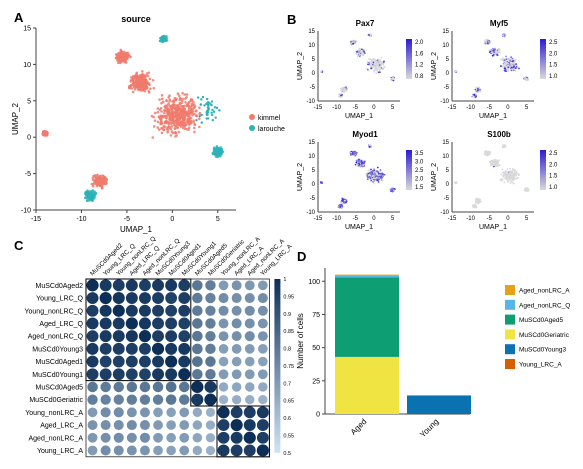 The height and width of the screenshot is (469, 583). What do you see at coordinates (29, 101) in the screenshot?
I see `y-tick-label: 5` at bounding box center [29, 101].